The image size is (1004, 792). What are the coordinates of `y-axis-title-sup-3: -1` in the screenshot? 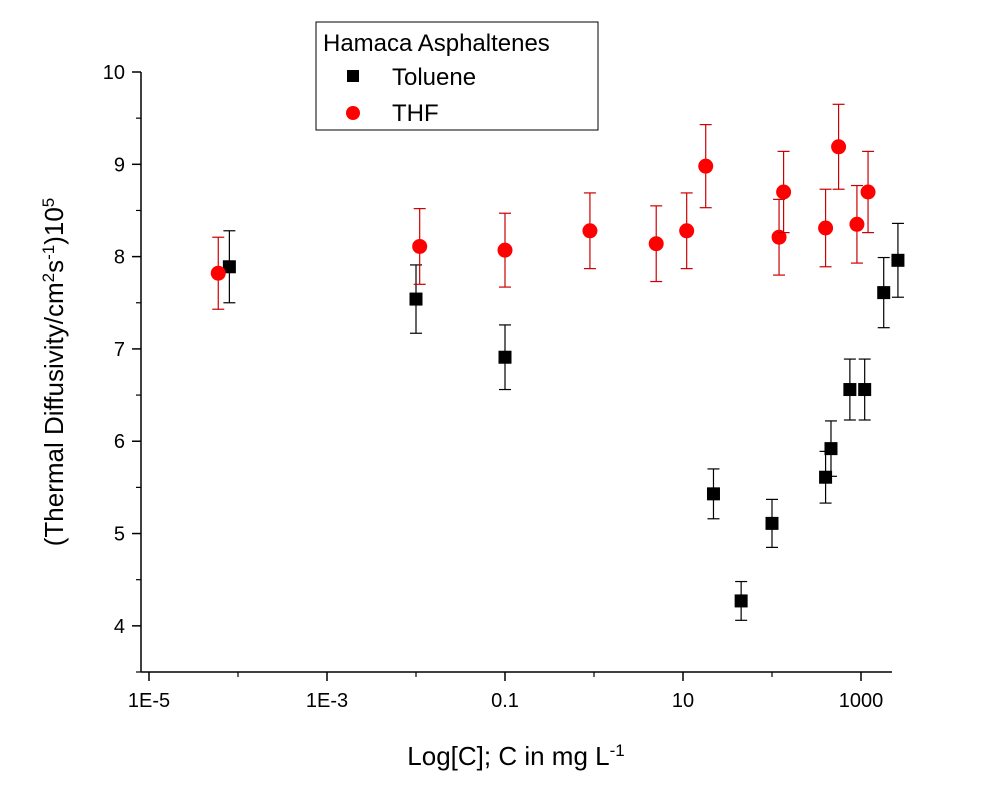 It's located at (48, 252).